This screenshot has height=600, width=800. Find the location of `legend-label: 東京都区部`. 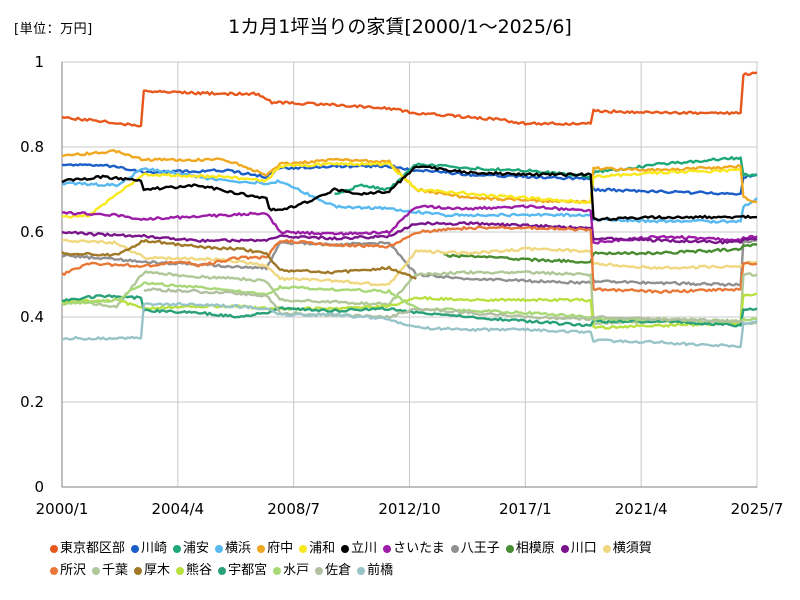

legend-label: 東京都区部 is located at coordinates (93, 548).